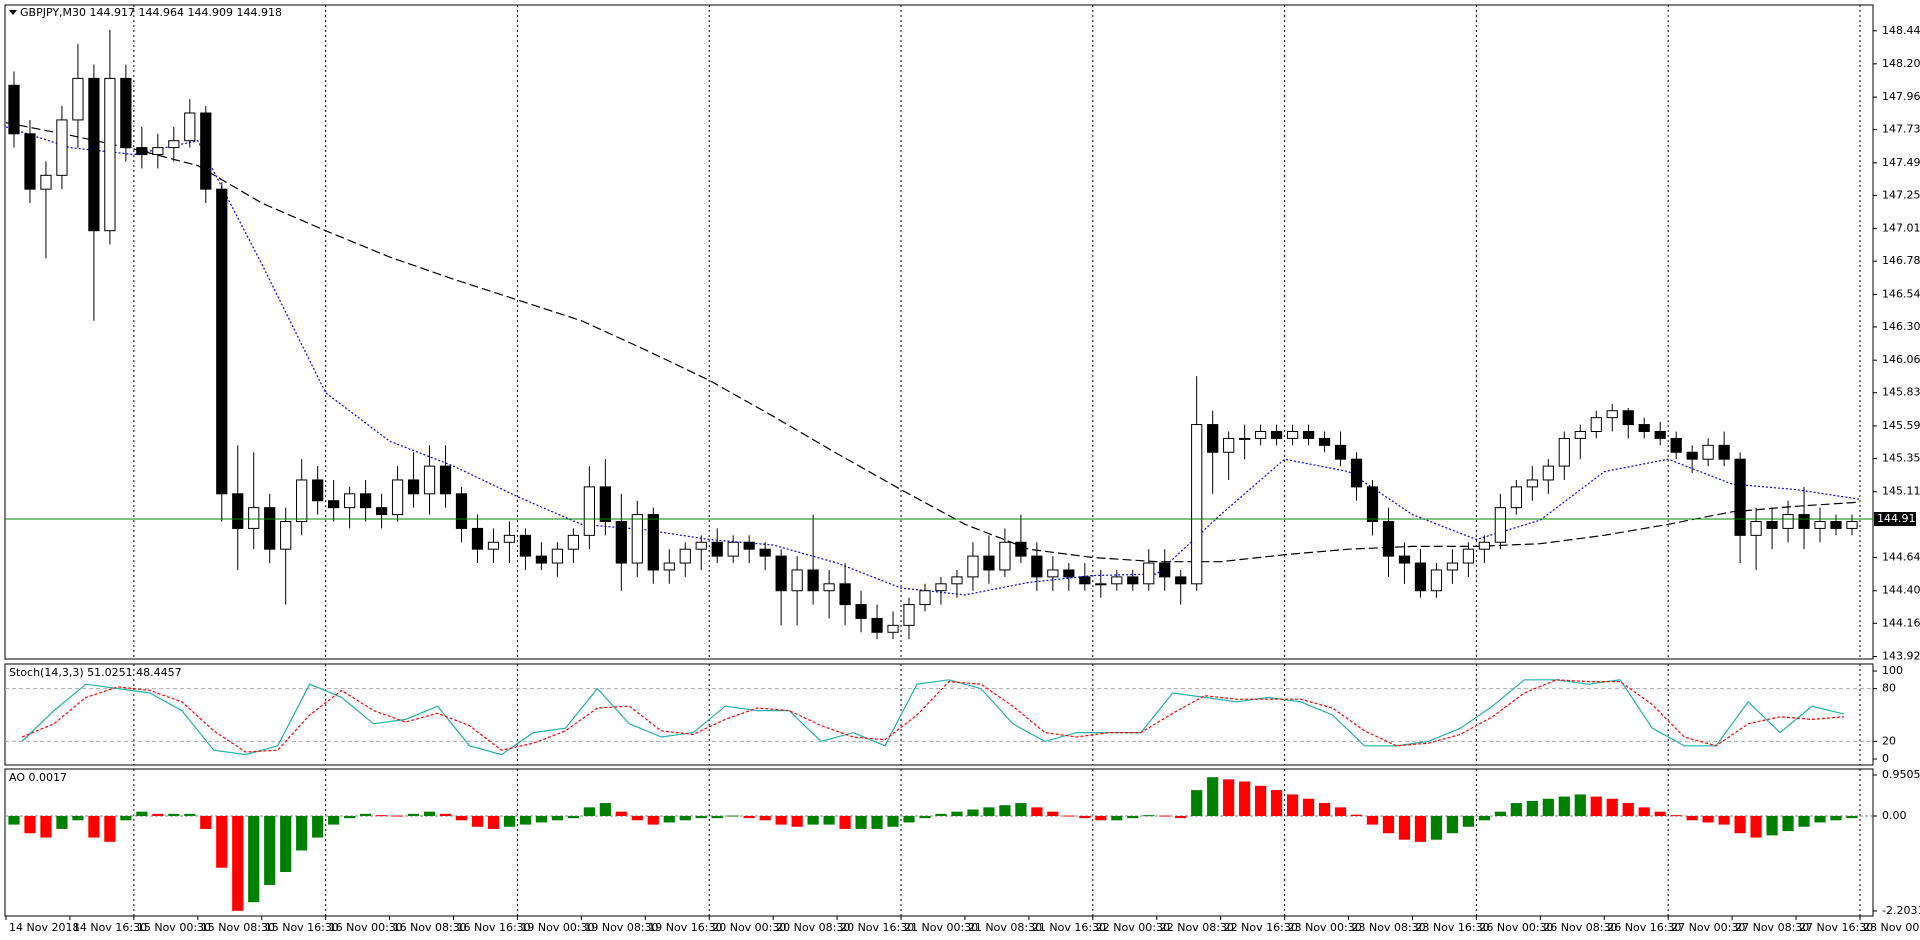 The height and width of the screenshot is (940, 1920). I want to click on y-tick-label: 143.925, so click(1901, 656).